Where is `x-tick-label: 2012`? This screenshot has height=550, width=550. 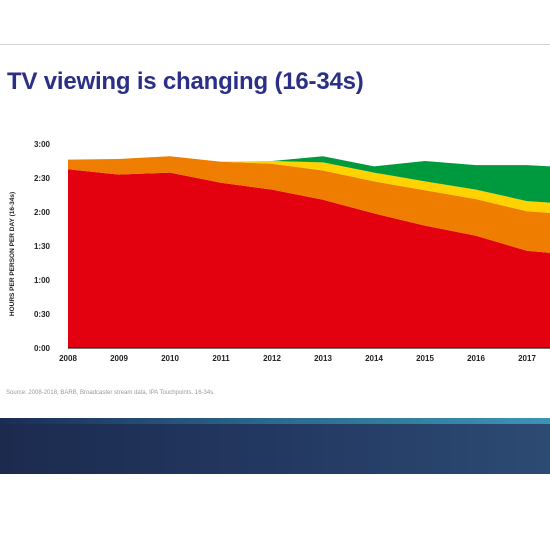 x-tick-label: 2012 is located at coordinates (272, 358).